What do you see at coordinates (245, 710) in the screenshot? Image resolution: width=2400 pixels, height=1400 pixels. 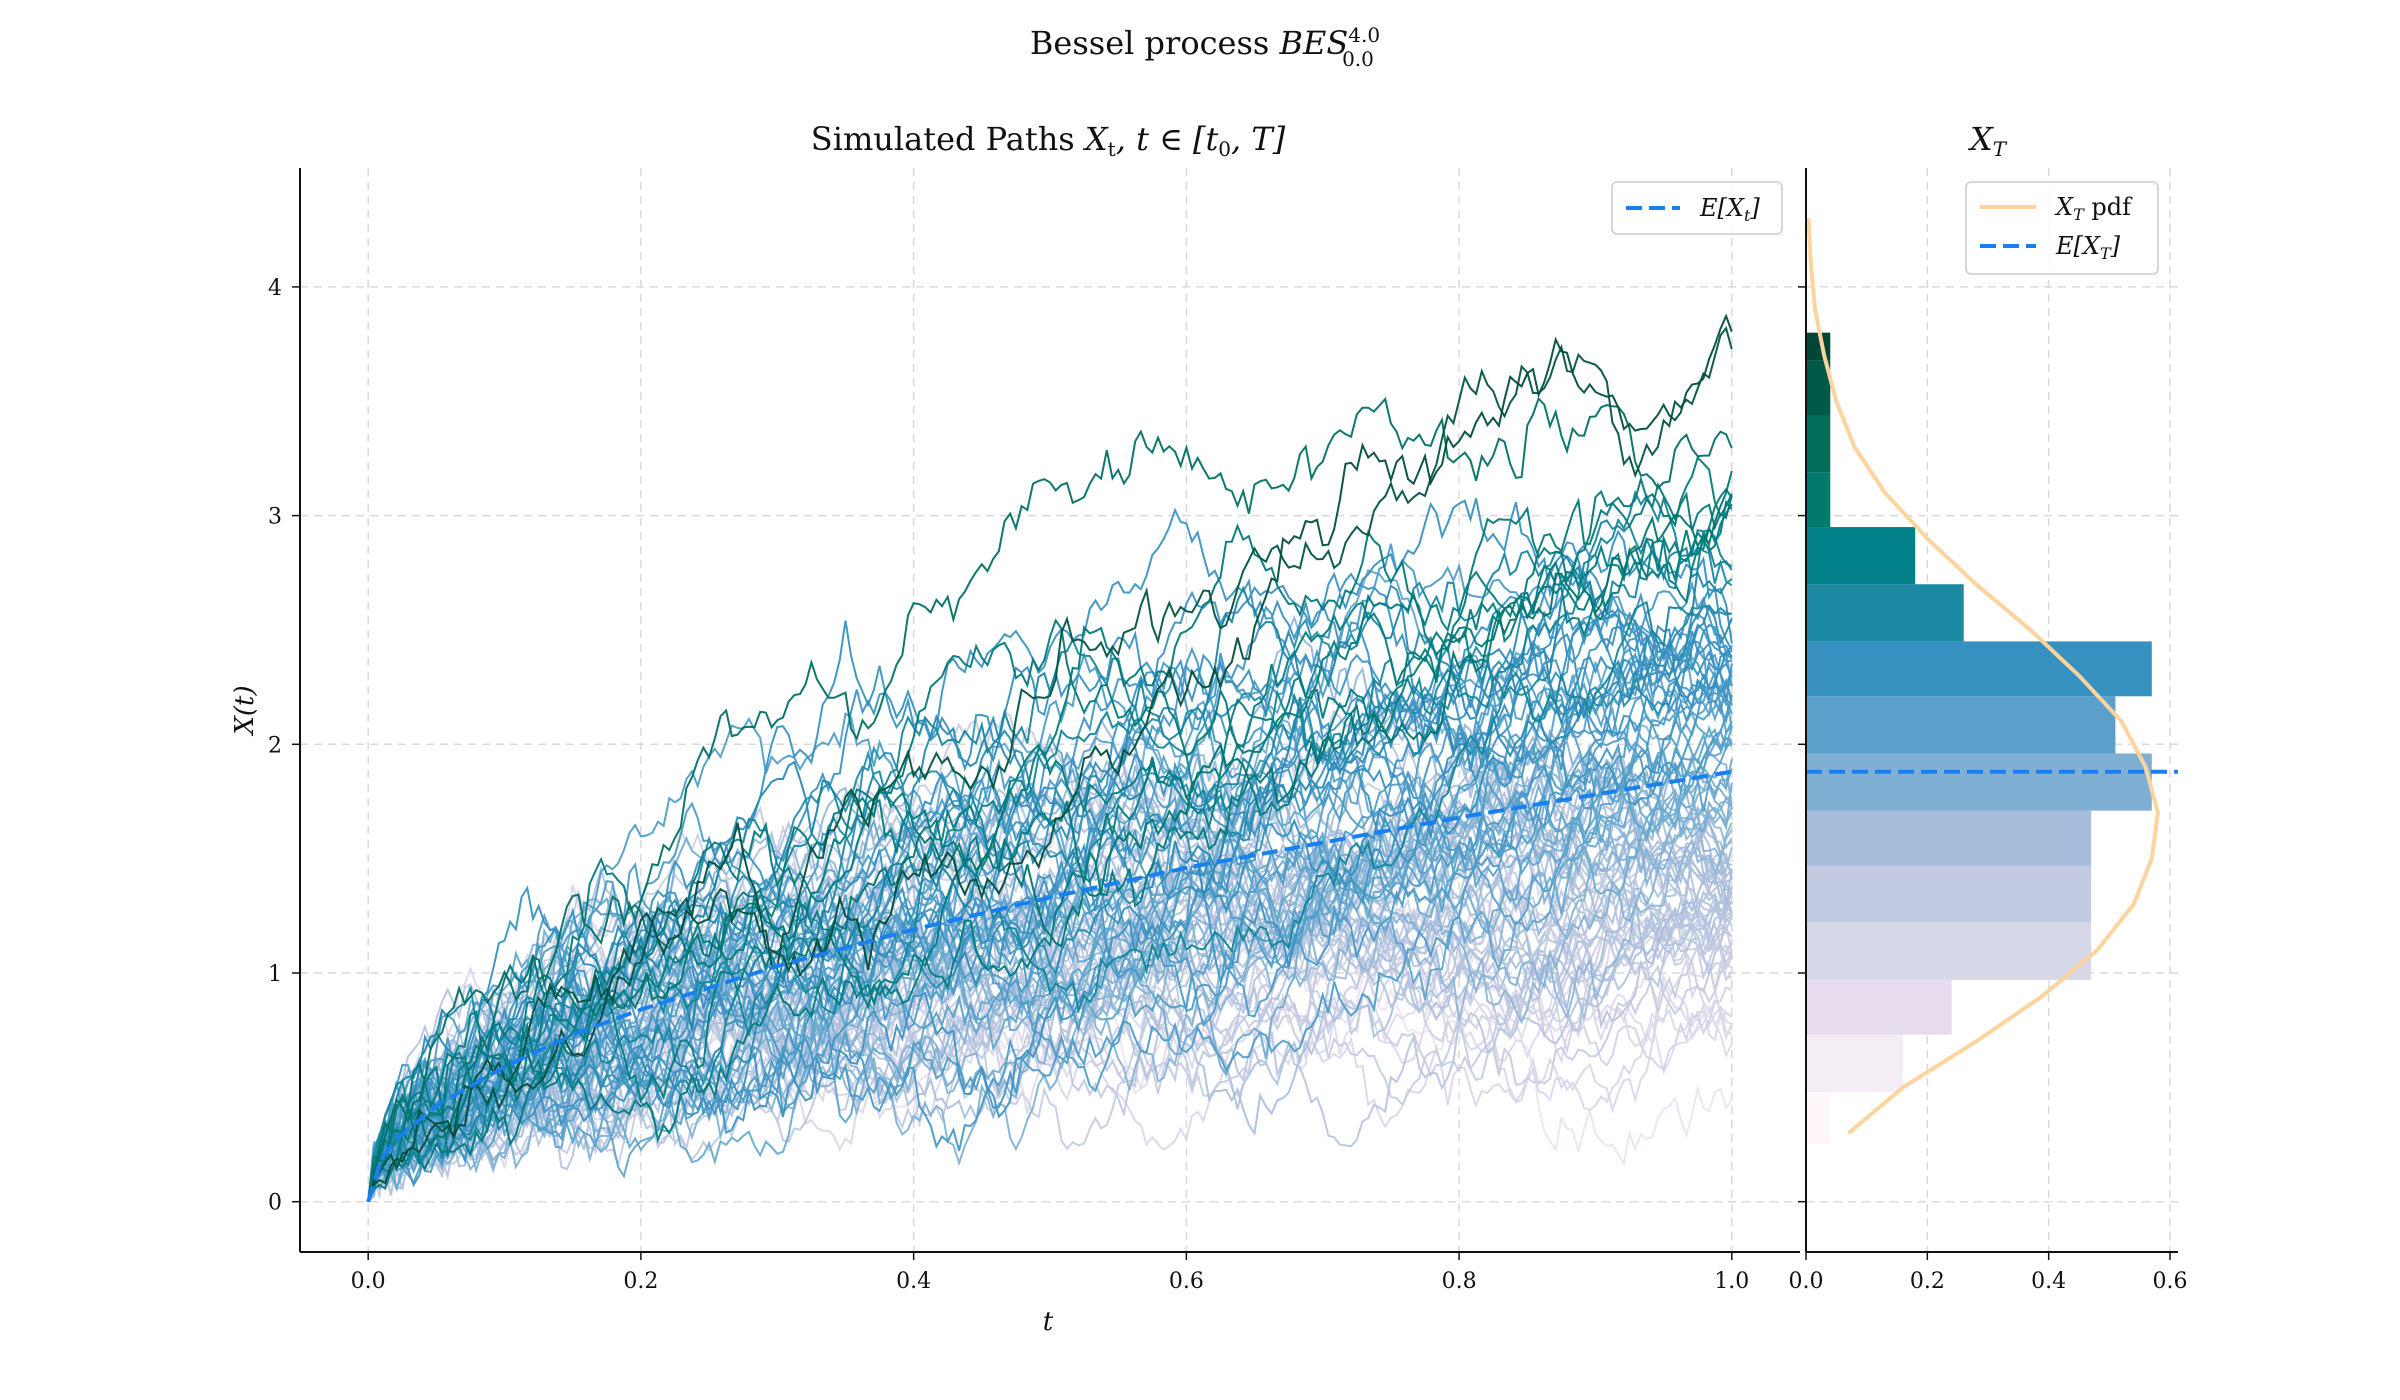 I see `y-axis-label: X(t)` at bounding box center [245, 710].